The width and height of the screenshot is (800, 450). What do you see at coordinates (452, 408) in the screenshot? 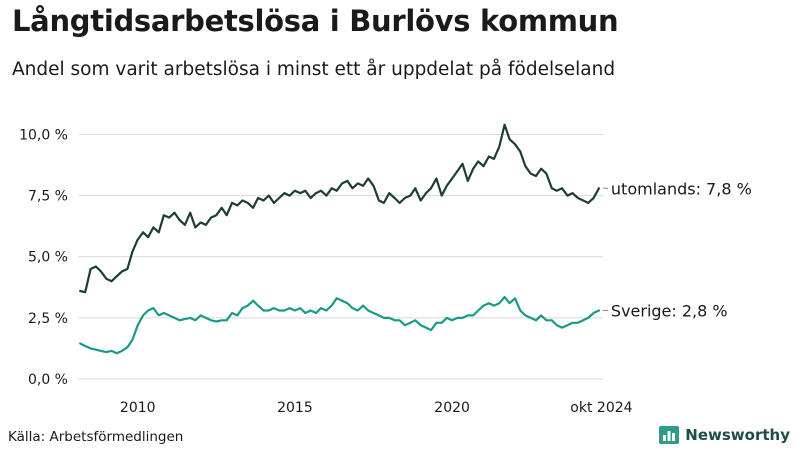
I see `x-tick-label: 2020` at bounding box center [452, 408].